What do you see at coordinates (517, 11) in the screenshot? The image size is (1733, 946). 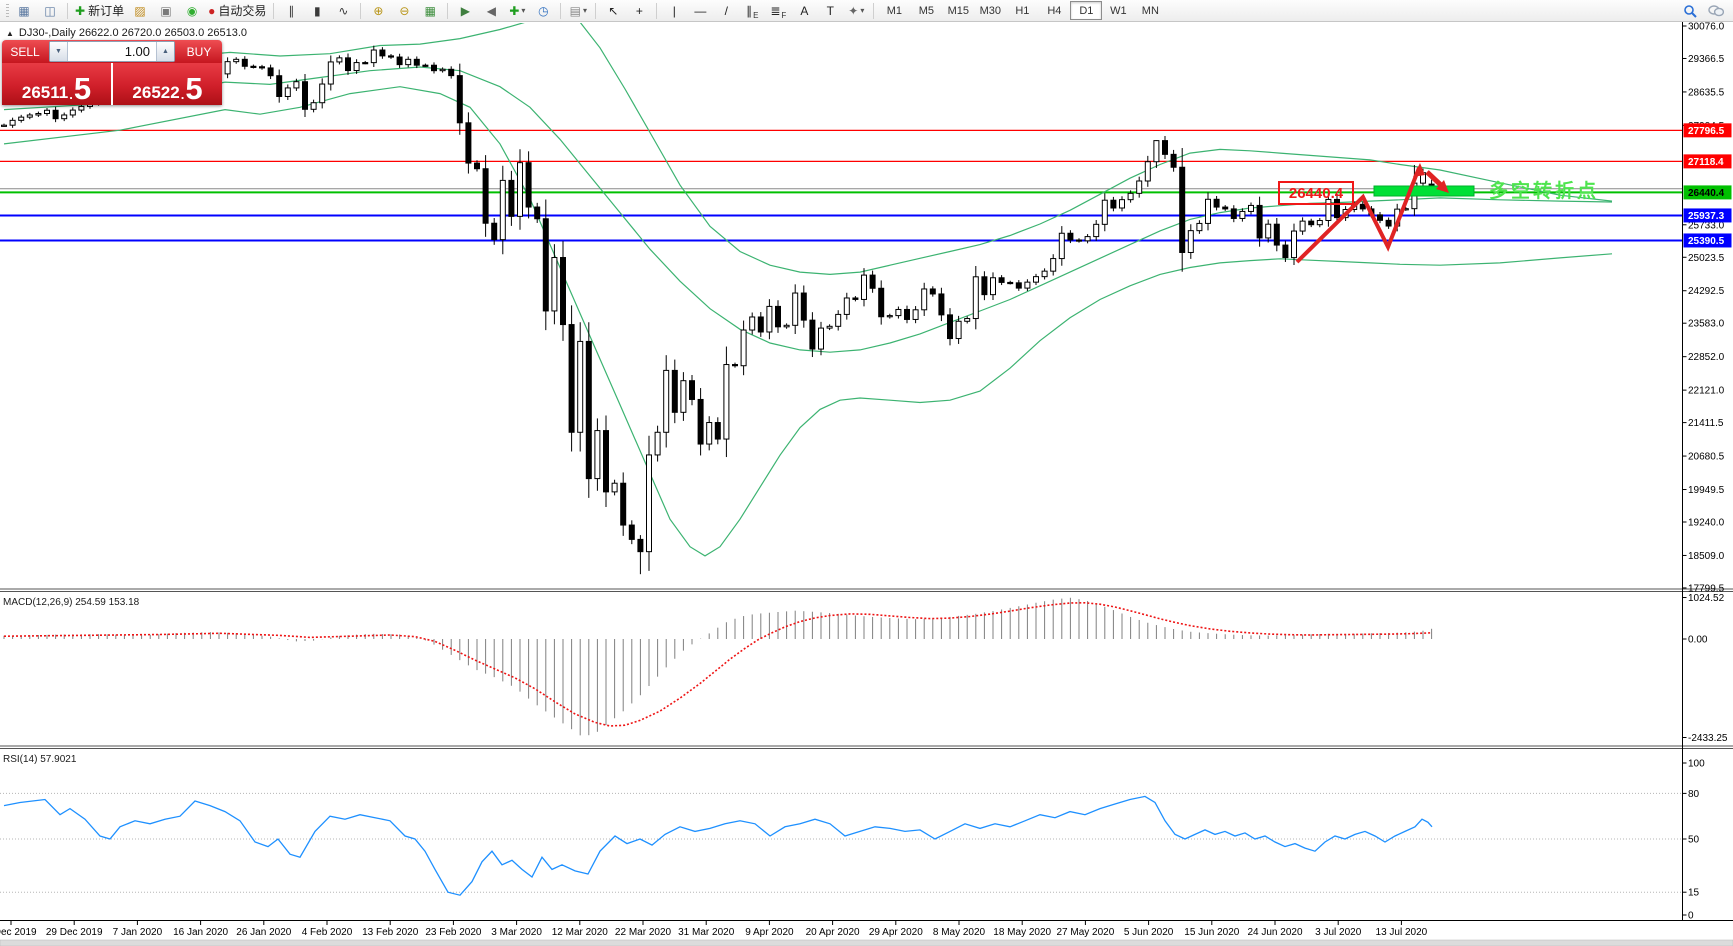 I see `add-object-icon: ✚ ▾` at bounding box center [517, 11].